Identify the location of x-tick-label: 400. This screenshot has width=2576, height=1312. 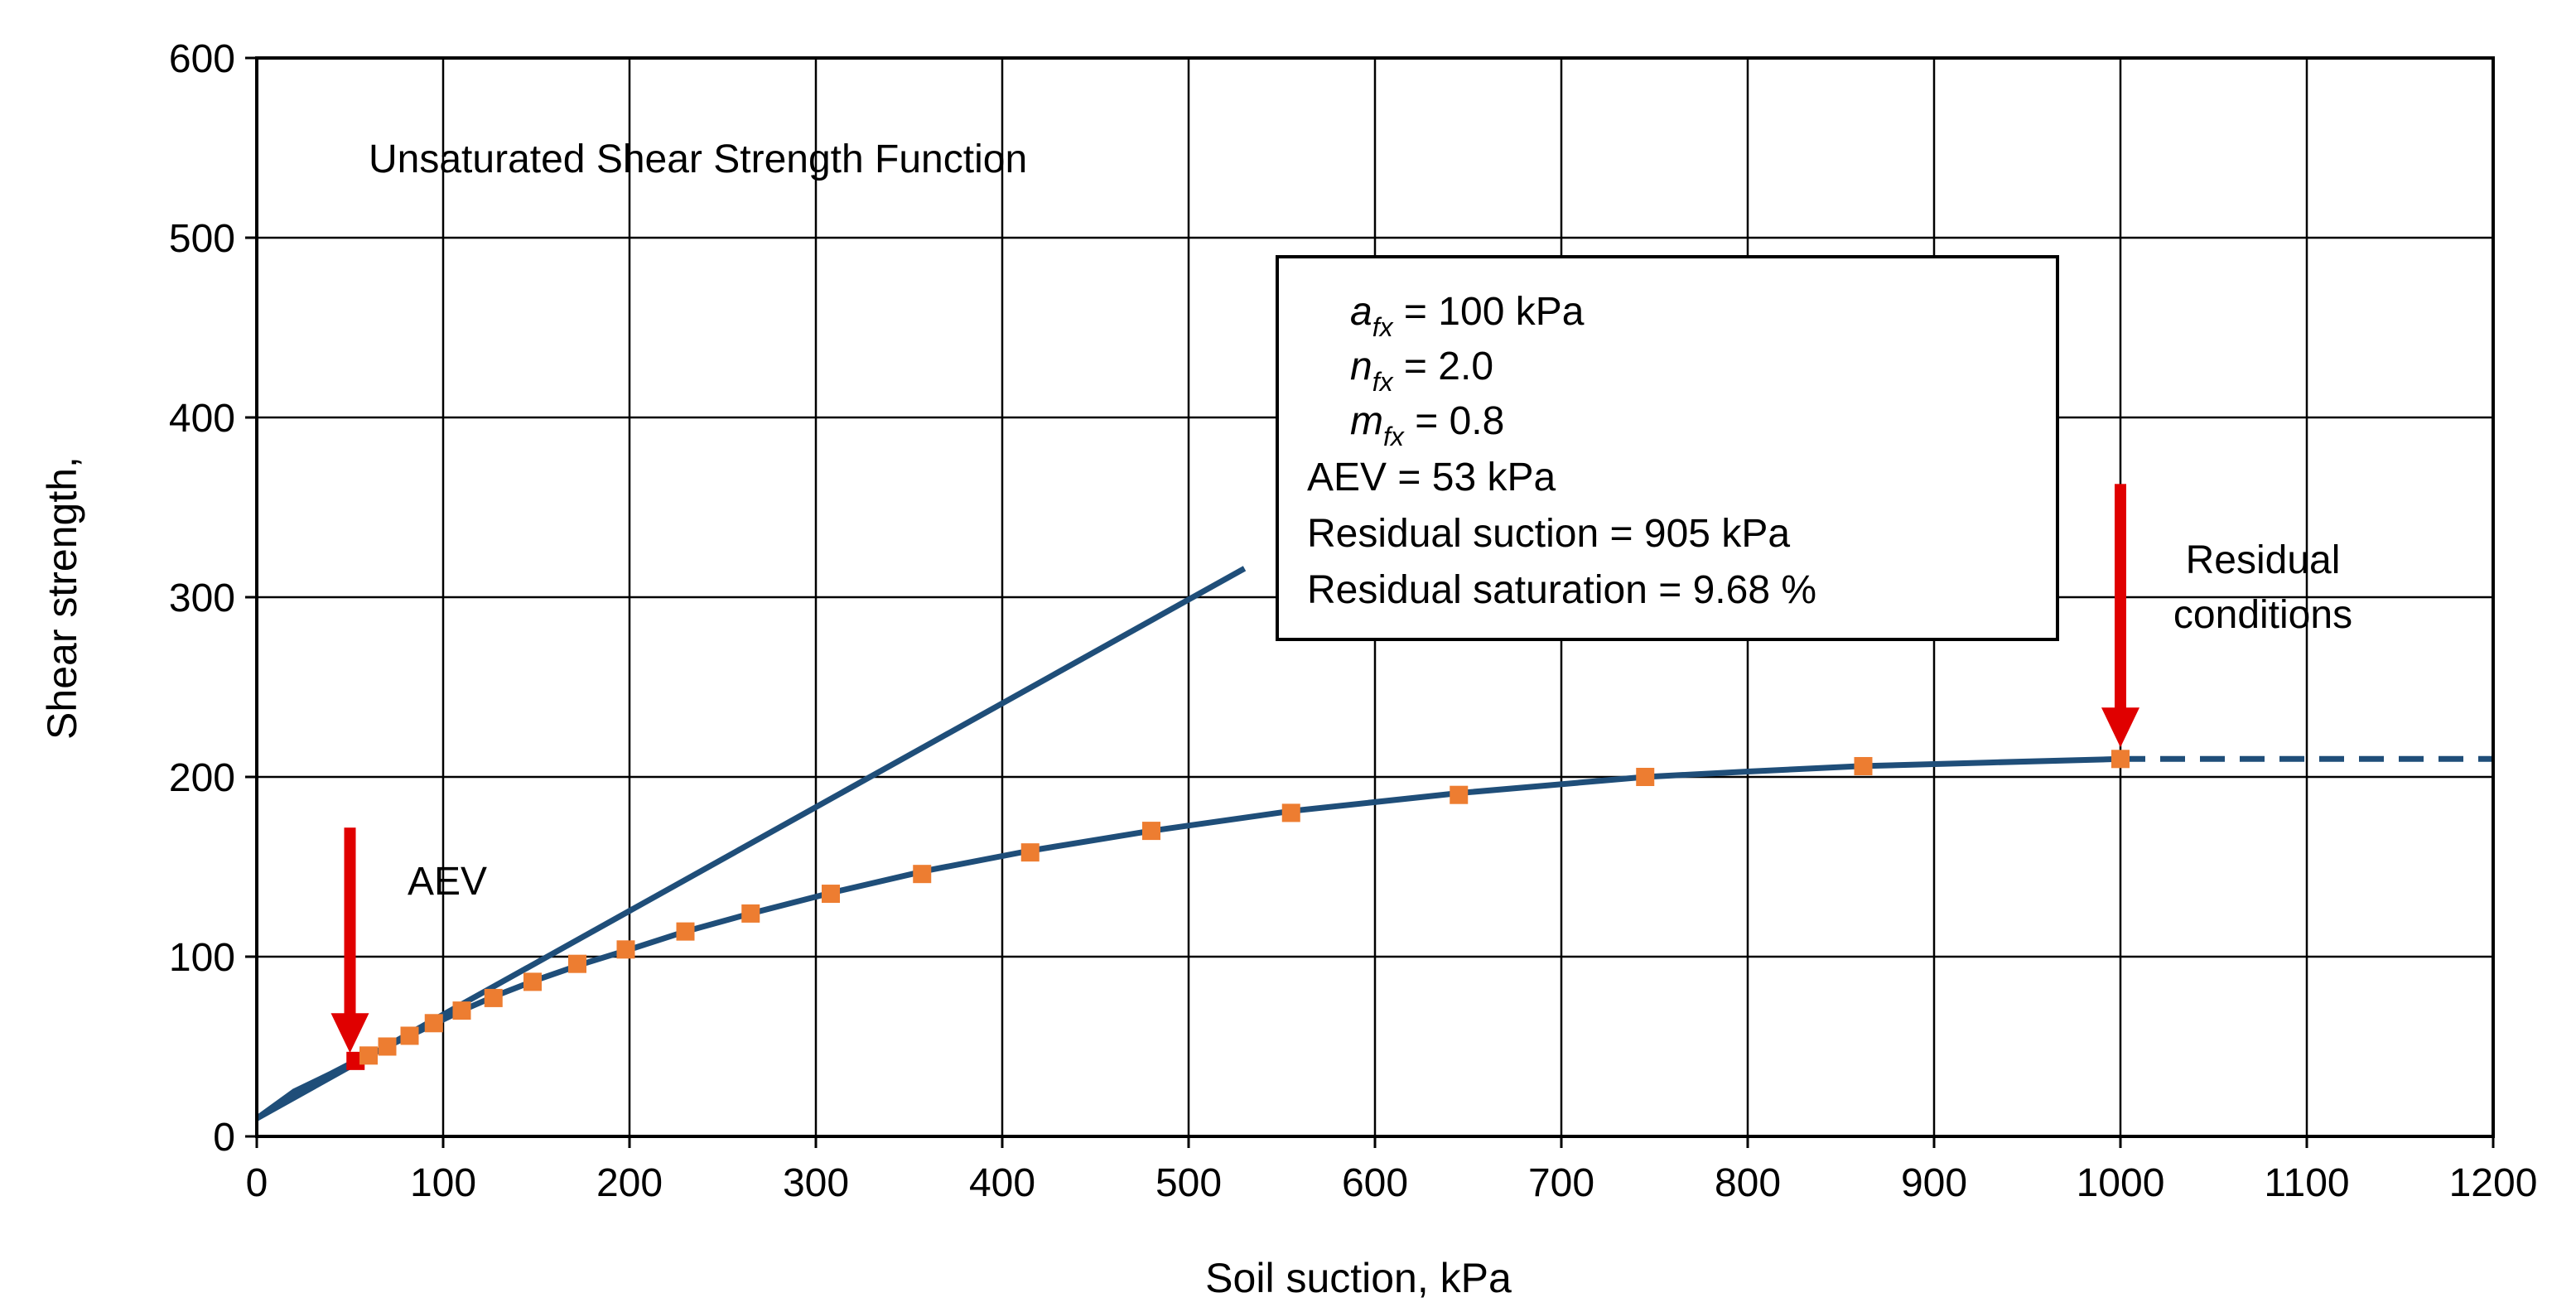
(1002, 1183).